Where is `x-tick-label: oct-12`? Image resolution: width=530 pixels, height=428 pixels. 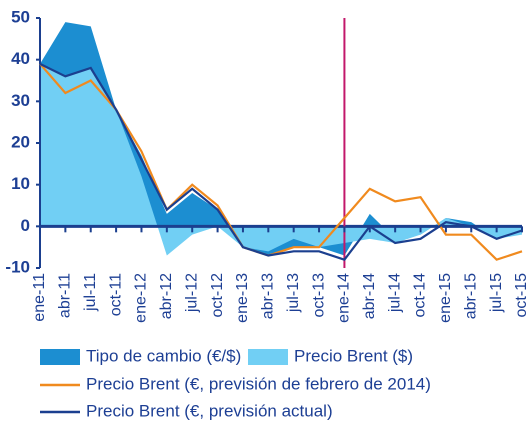
x-tick-label: oct-12 is located at coordinates (217, 295).